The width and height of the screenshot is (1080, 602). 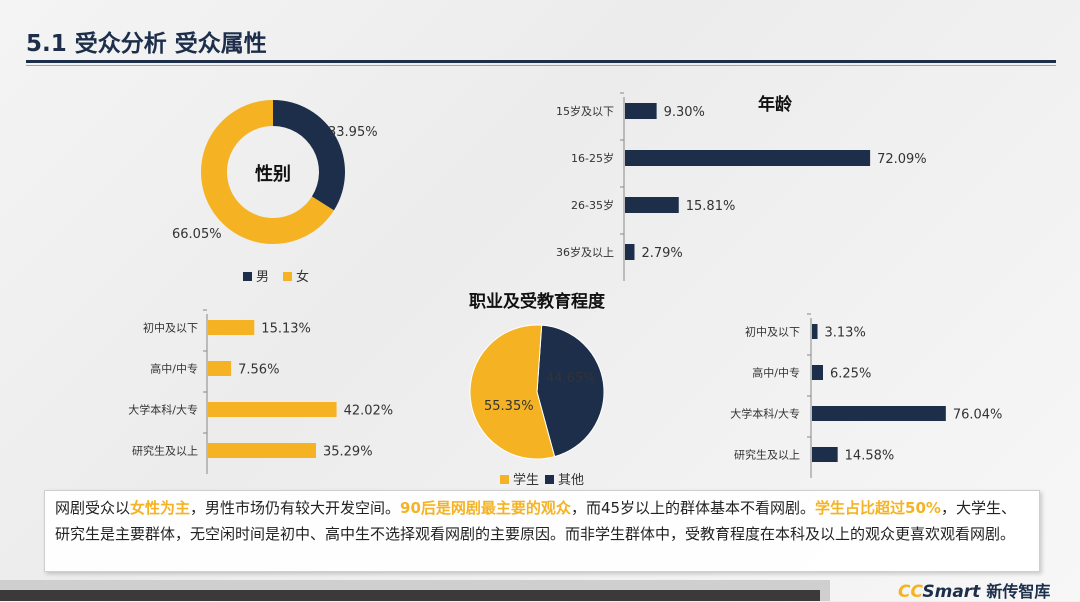 I want to click on edu-left-value-label-3: 35.29%, so click(x=348, y=452).